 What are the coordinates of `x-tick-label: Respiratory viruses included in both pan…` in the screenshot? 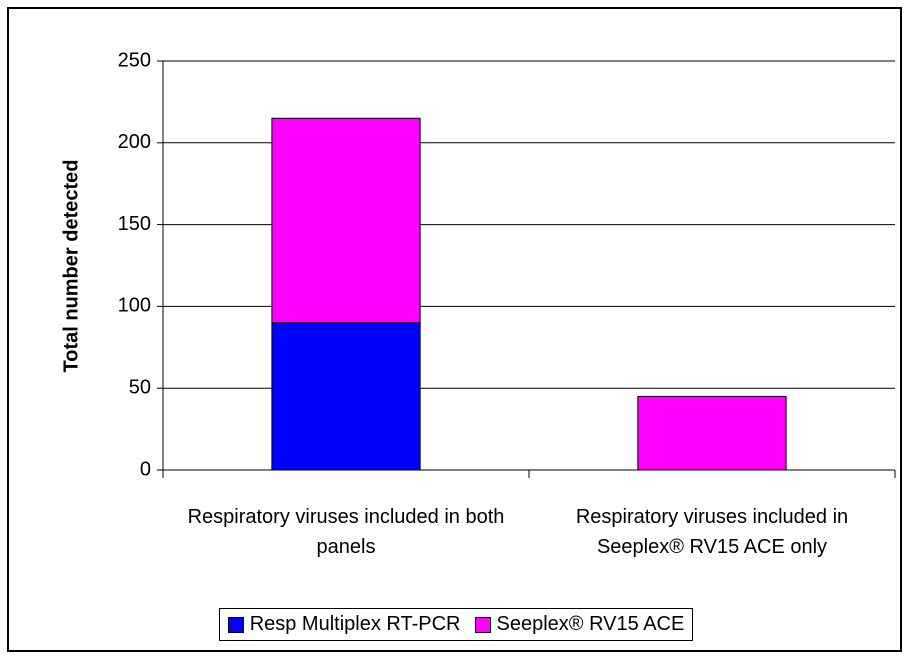 It's located at (346, 532).